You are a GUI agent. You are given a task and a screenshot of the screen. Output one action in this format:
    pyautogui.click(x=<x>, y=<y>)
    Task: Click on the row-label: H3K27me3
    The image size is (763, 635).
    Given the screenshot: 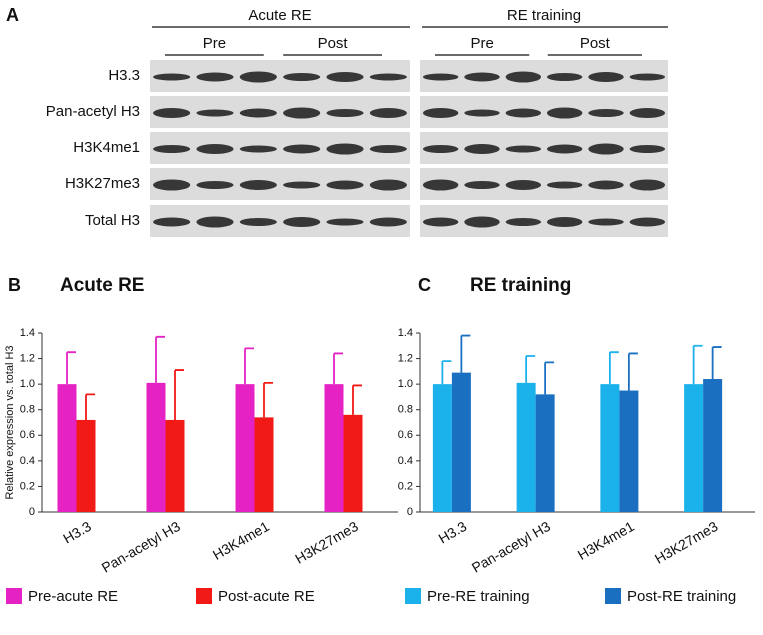 What is the action you would take?
    pyautogui.click(x=102, y=183)
    